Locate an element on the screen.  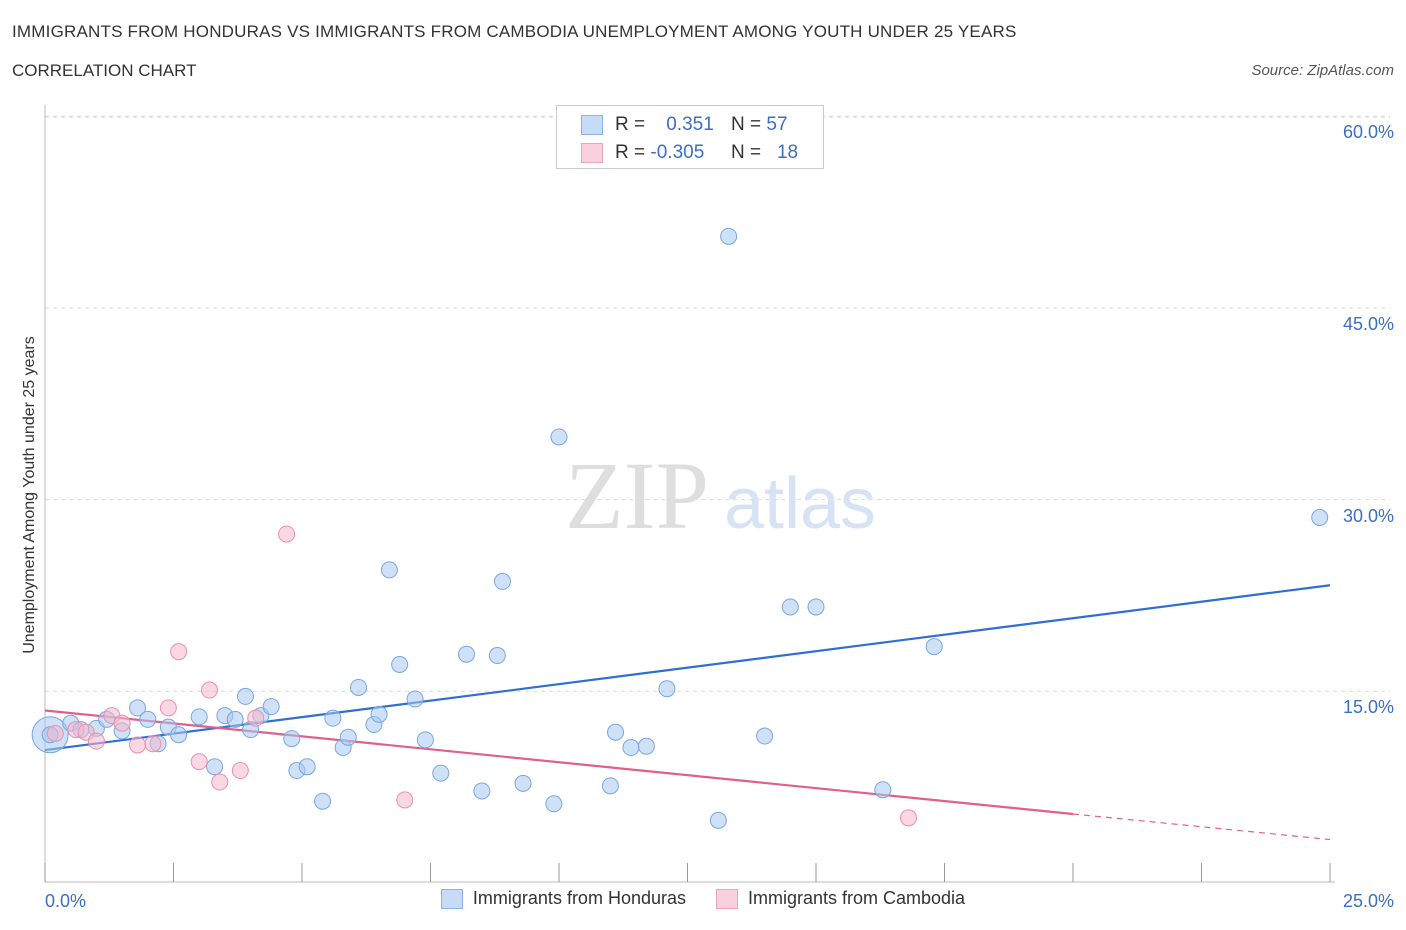
correlation-legend: R = 0.351 N = 57 R = -0.305 N = 18 is located at coordinates (690, 137).